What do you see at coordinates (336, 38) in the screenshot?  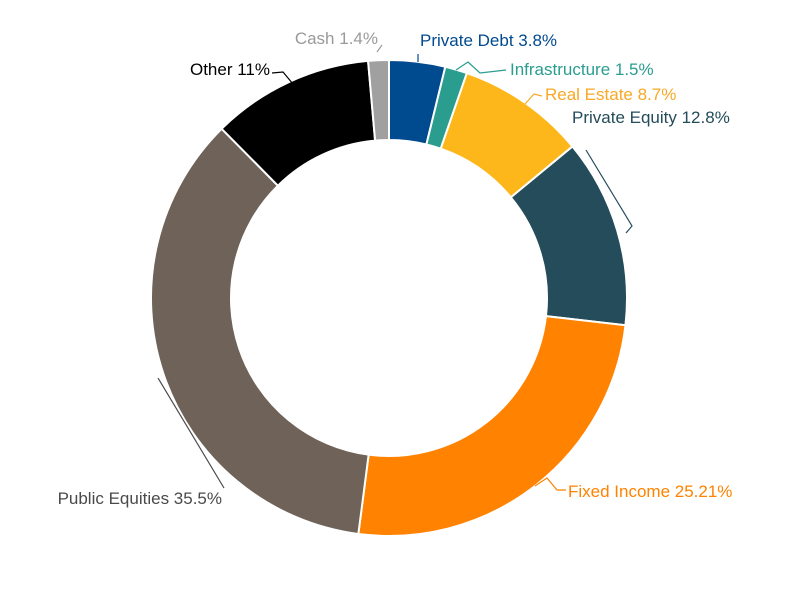 I see `label-cash: Cash 1.4%` at bounding box center [336, 38].